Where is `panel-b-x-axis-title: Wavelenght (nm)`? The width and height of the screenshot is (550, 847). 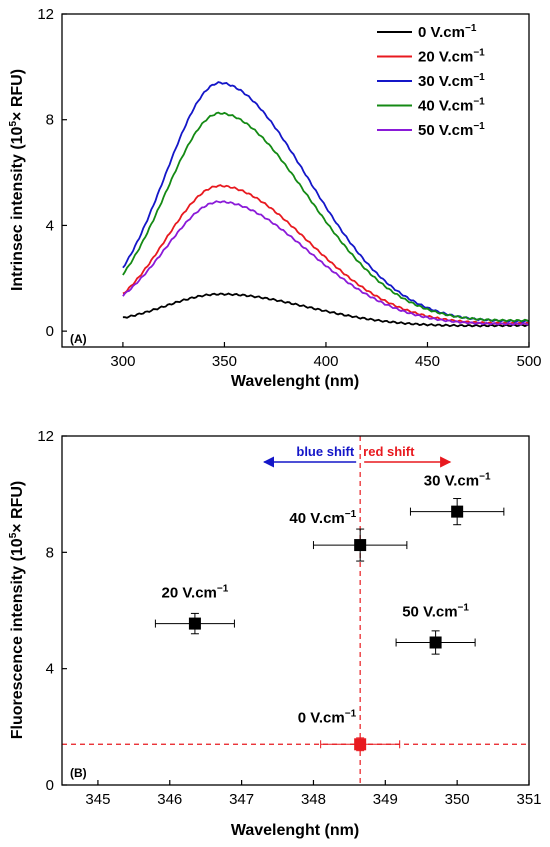
panel-b-x-axis-title: Wavelenght (nm) is located at coordinates (295, 830).